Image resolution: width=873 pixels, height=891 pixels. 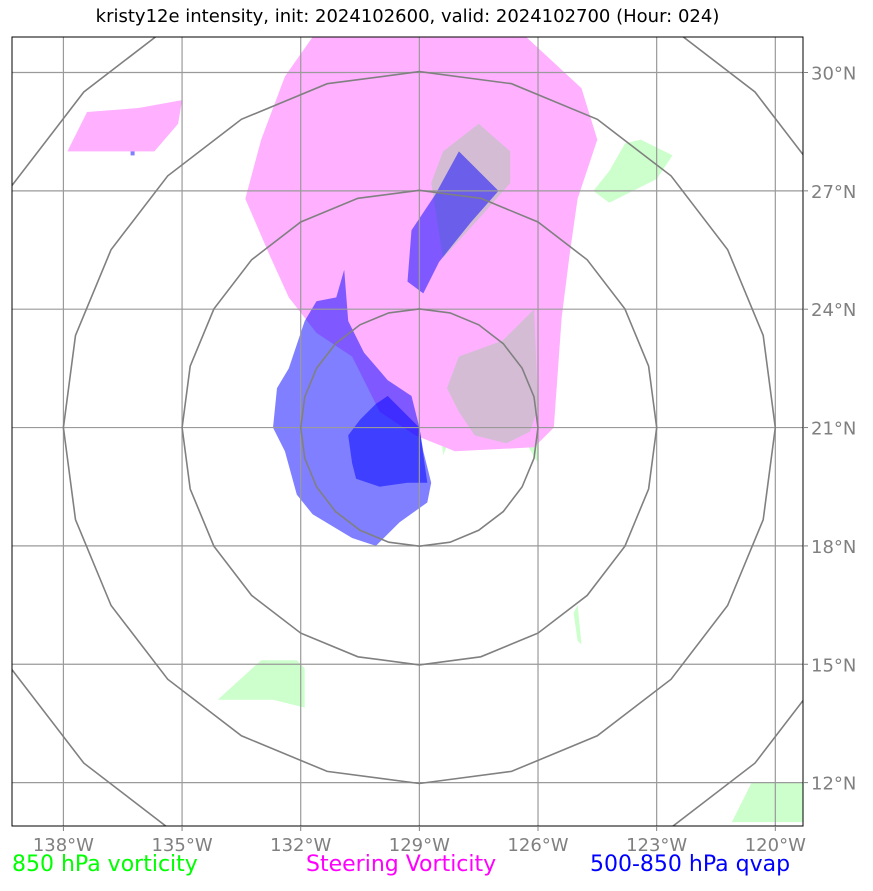 I want to click on range-ring, so click(x=419, y=428).